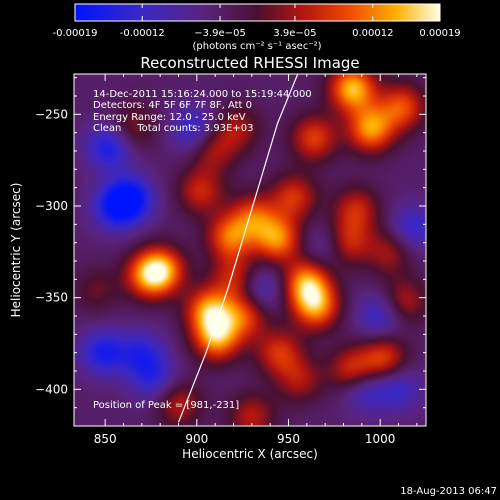  I want to click on annotation-energy: Energy Range: 12.0 - 25.0 keV, so click(169, 117).